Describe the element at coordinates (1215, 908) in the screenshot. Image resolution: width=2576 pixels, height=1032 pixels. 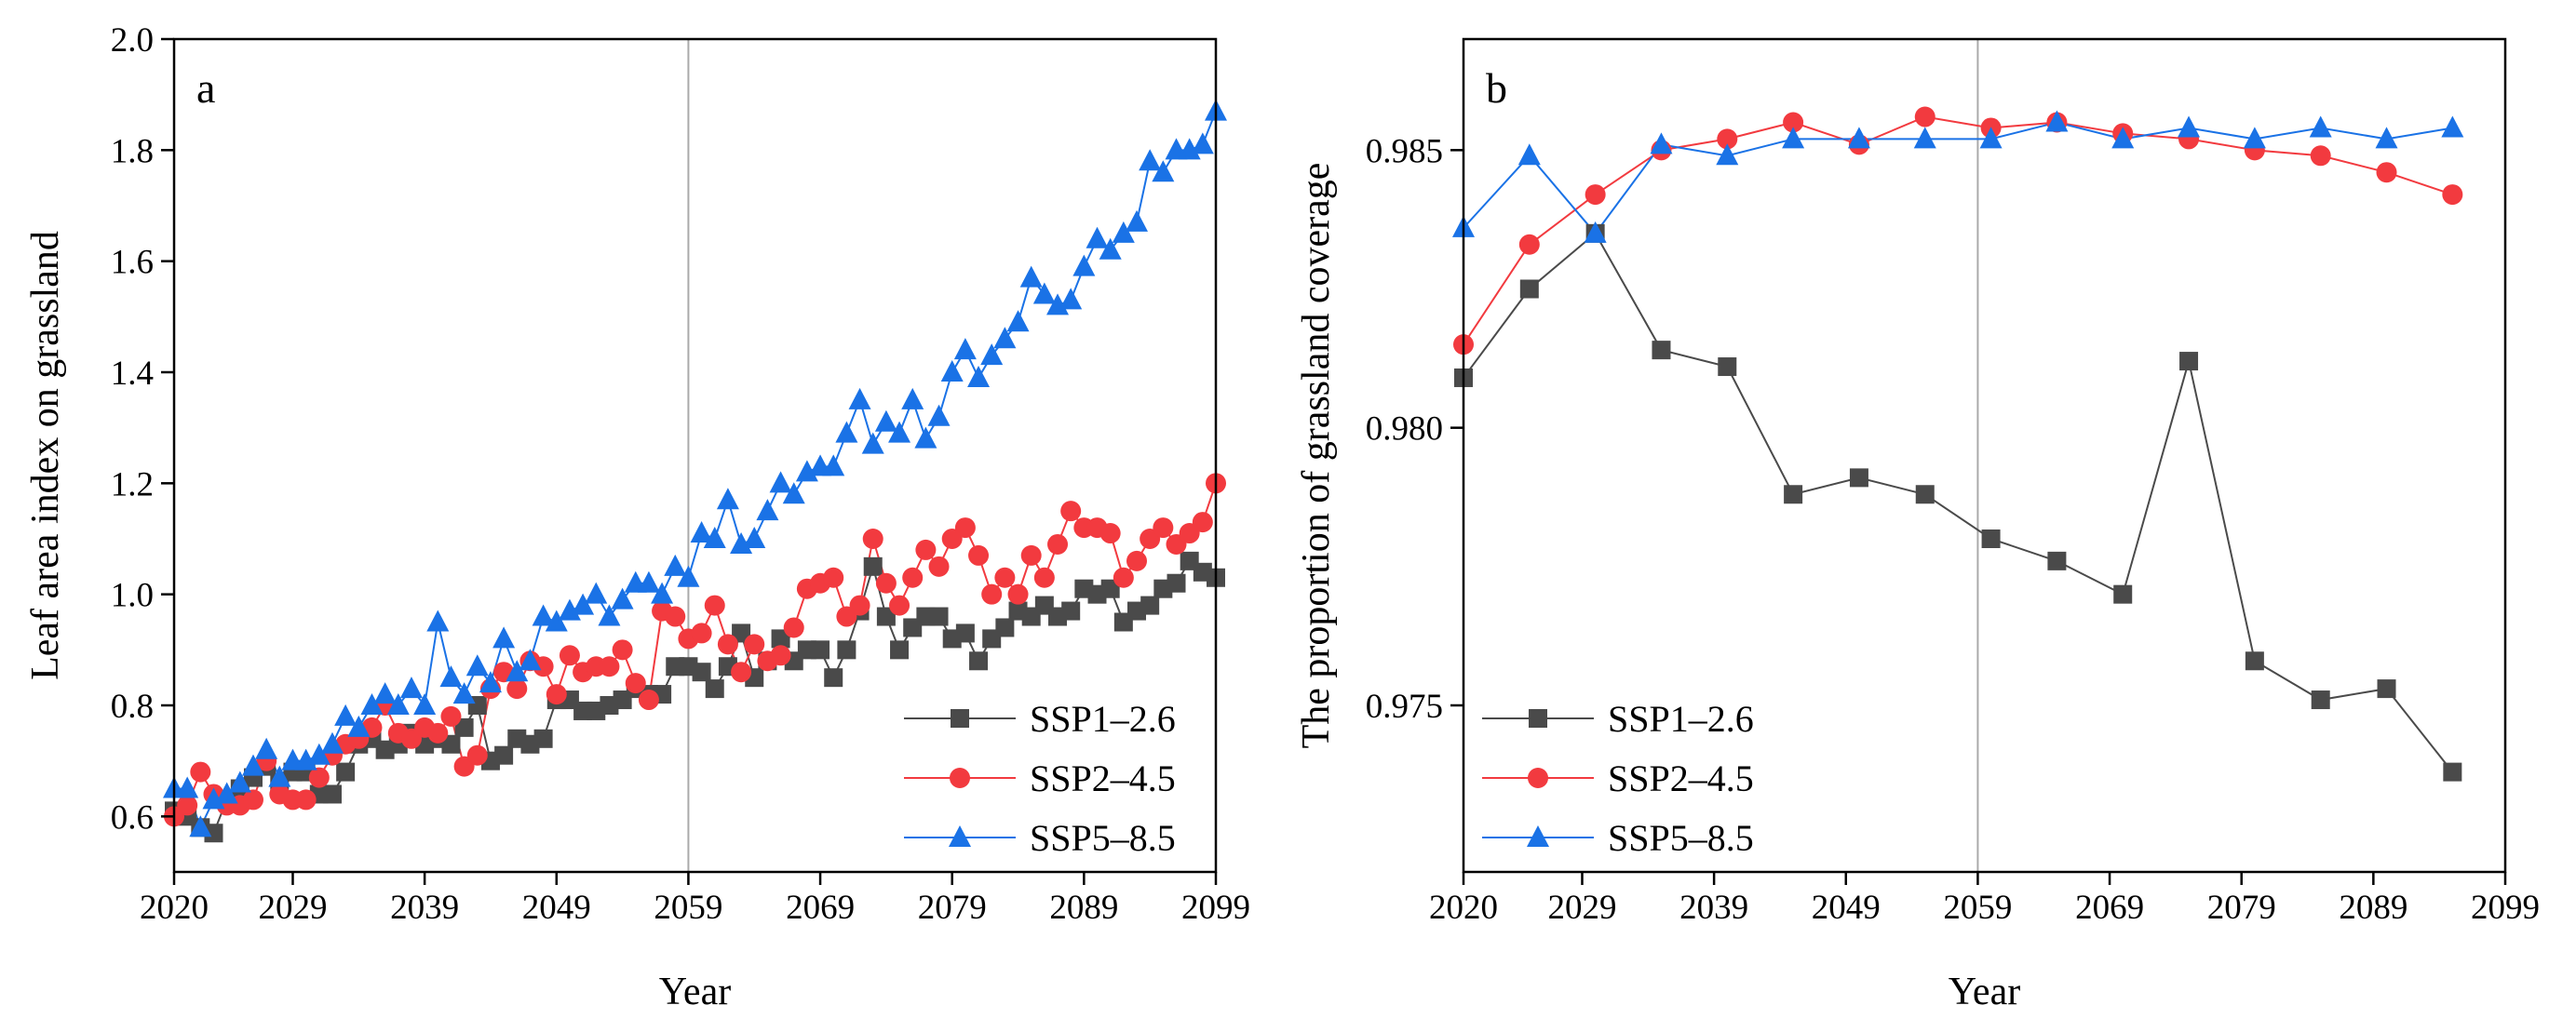
I see `x-tick-label: 2099` at that location.